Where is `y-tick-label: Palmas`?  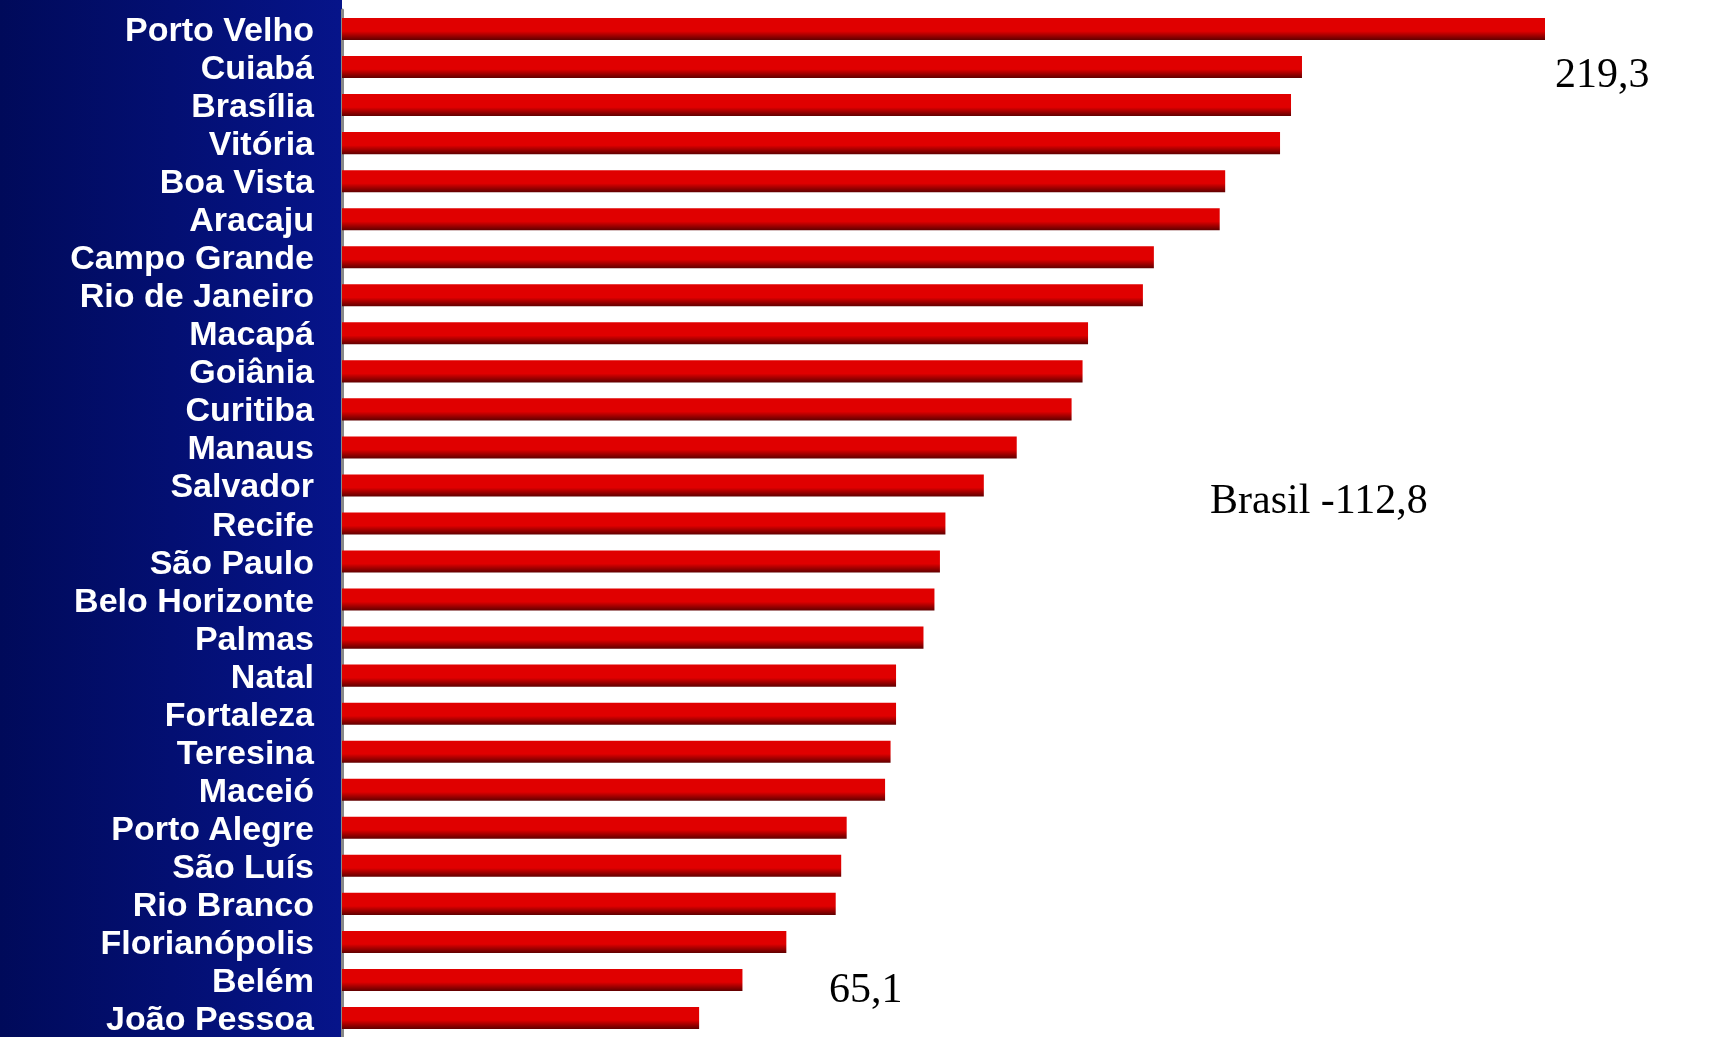 y-tick-label: Palmas is located at coordinates (254, 637).